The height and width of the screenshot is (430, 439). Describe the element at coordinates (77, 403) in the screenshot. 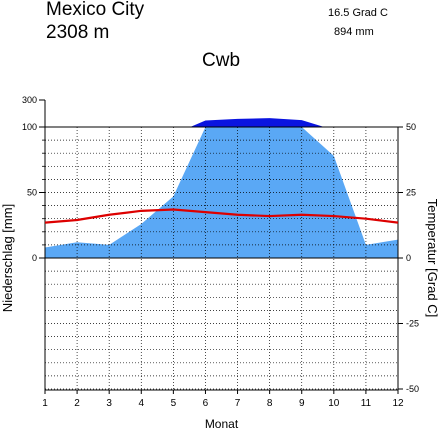

I see `x-tick-label: 2` at that location.